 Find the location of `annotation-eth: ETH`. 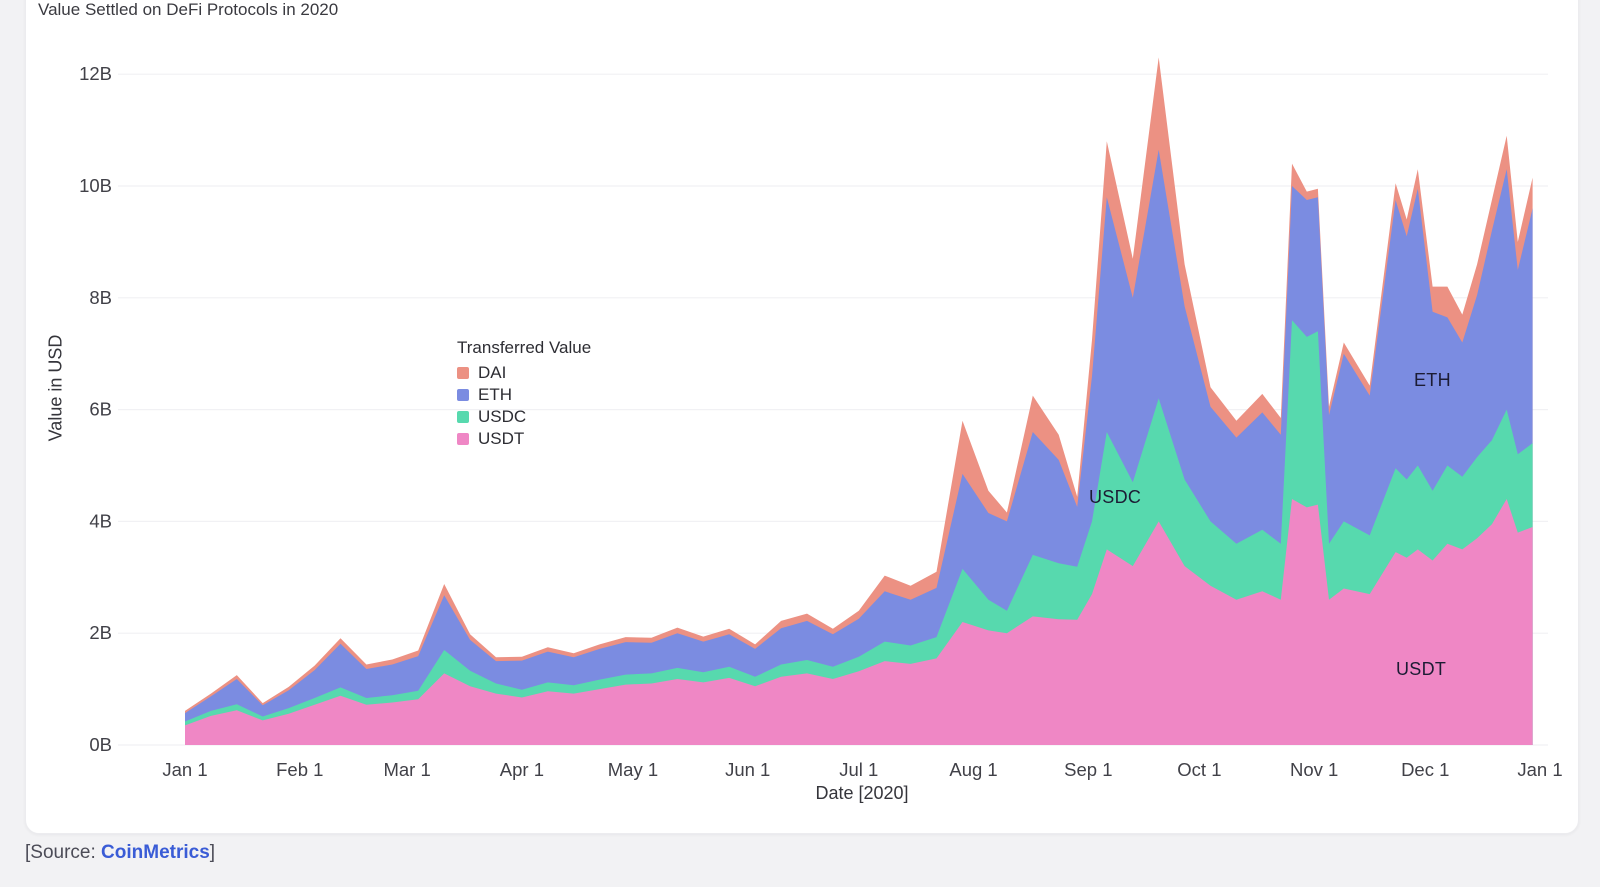

annotation-eth: ETH is located at coordinates (1432, 380).